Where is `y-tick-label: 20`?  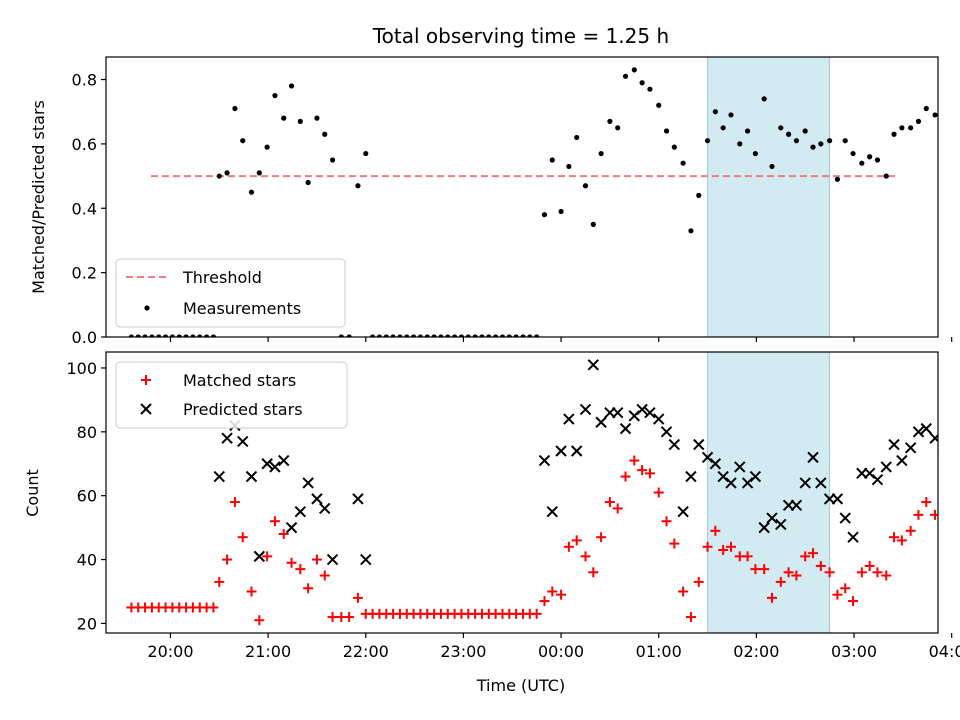 y-tick-label: 20 is located at coordinates (87, 623).